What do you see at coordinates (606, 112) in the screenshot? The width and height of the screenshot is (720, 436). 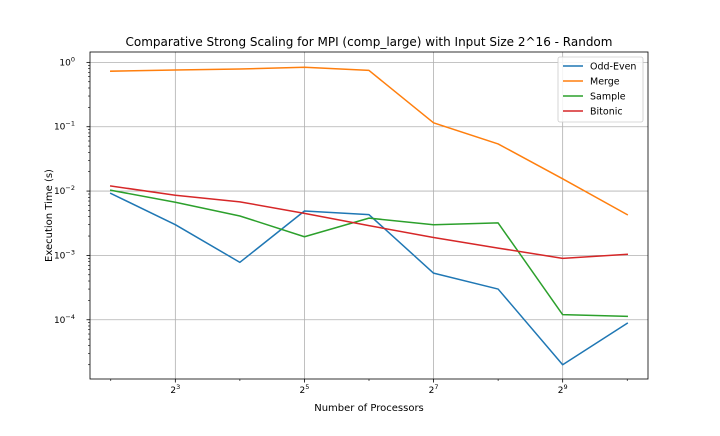 I see `legend-label-bitonic: Bitonic` at bounding box center [606, 112].